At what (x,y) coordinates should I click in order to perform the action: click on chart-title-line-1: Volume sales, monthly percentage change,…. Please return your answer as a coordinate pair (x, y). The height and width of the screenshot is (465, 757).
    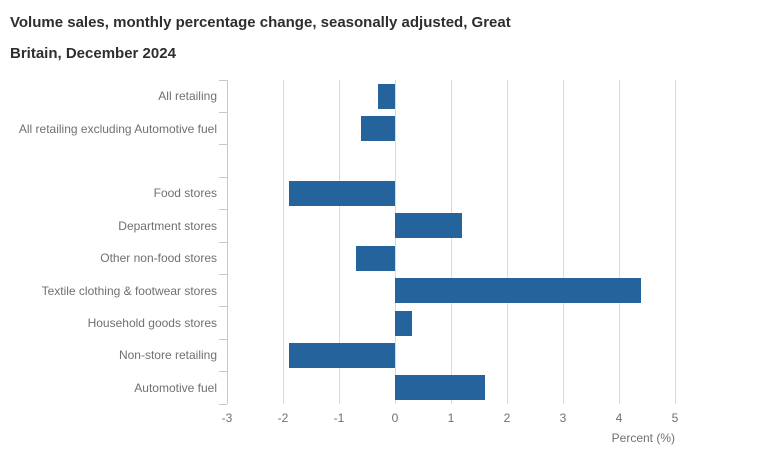
    Looking at the image, I should click on (260, 22).